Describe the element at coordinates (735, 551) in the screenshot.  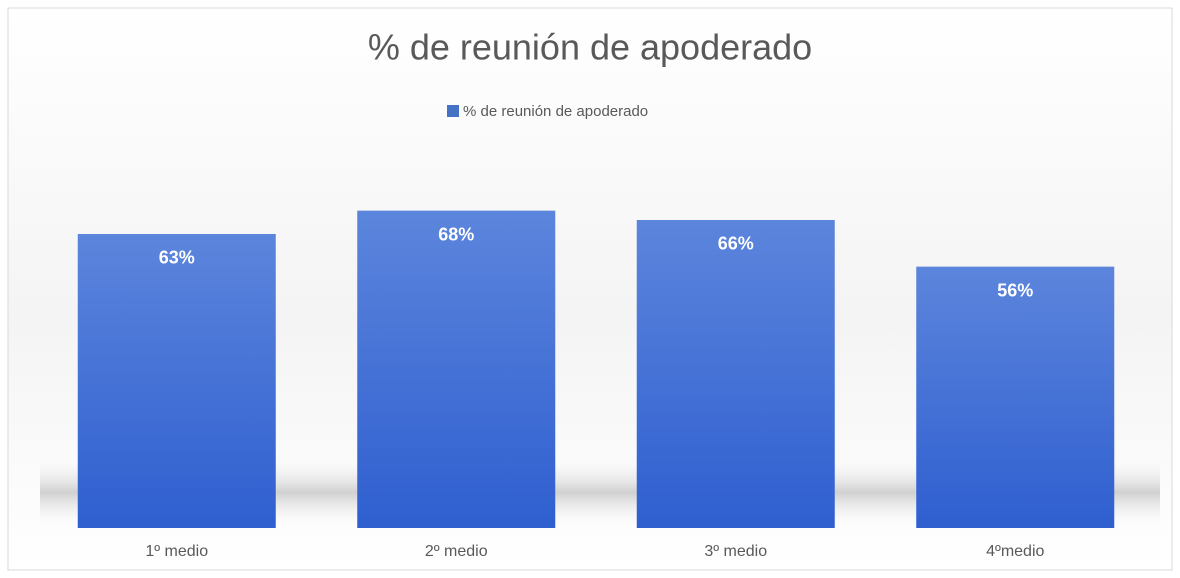
I see `x-tick-label: 3º medio` at that location.